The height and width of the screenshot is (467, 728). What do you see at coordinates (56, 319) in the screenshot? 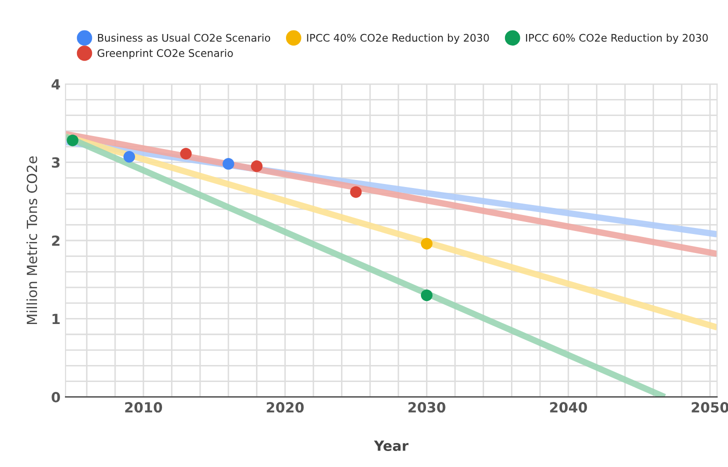
I see `y-tick-label: 1` at bounding box center [56, 319].